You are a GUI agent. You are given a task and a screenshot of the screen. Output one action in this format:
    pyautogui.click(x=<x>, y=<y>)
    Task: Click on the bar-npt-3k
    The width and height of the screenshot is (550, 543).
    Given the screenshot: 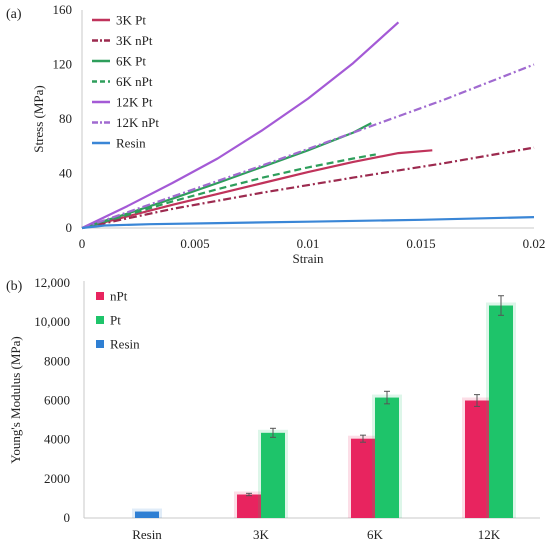 What is the action you would take?
    pyautogui.click(x=249, y=506)
    